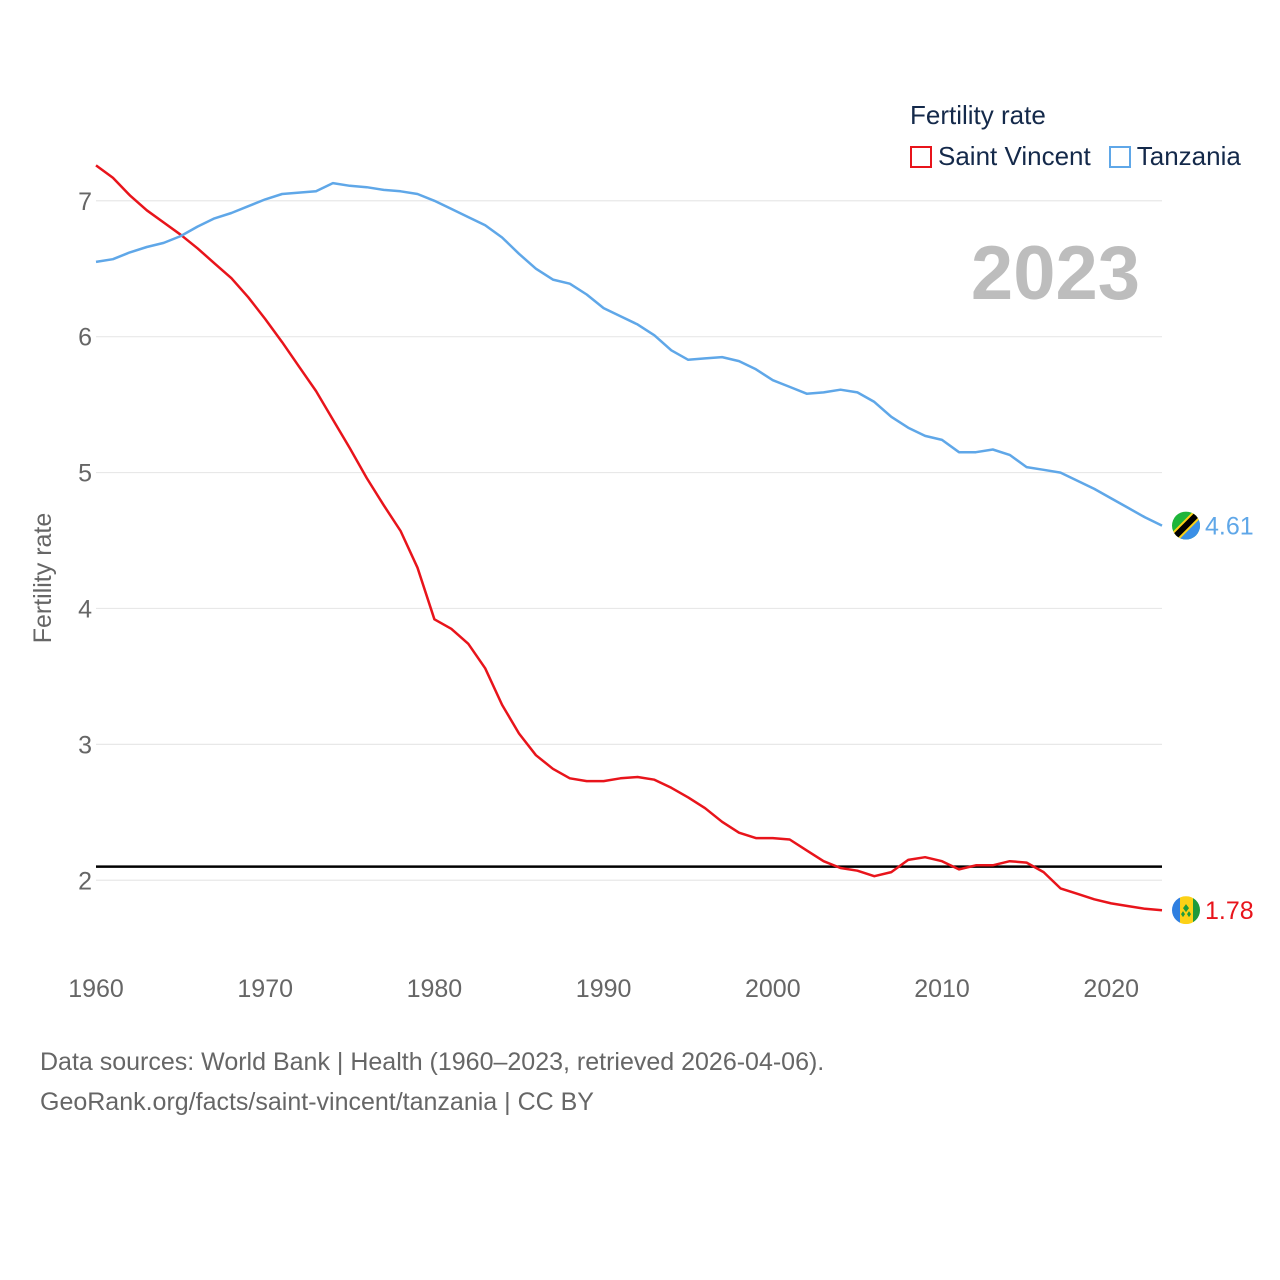  Describe the element at coordinates (85, 609) in the screenshot. I see `y-tick-label: 4` at that location.